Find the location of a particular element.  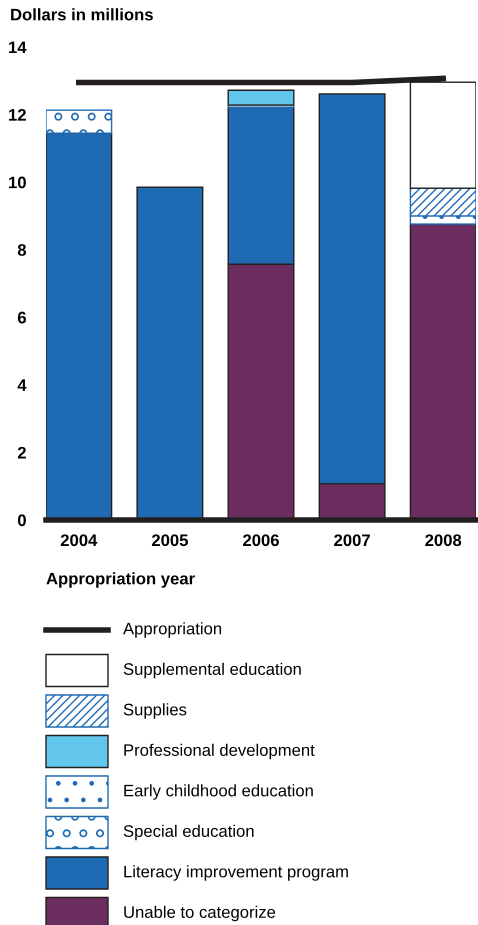

x-tick-label: 2006 is located at coordinates (261, 540).